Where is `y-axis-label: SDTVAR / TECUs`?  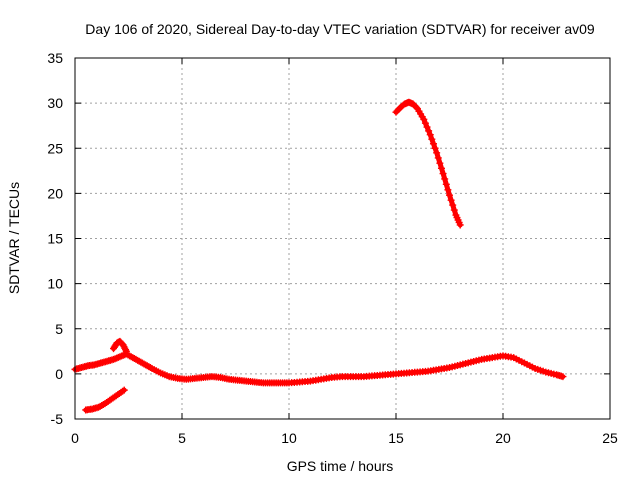
y-axis-label: SDTVAR / TECUs is located at coordinates (14, 238).